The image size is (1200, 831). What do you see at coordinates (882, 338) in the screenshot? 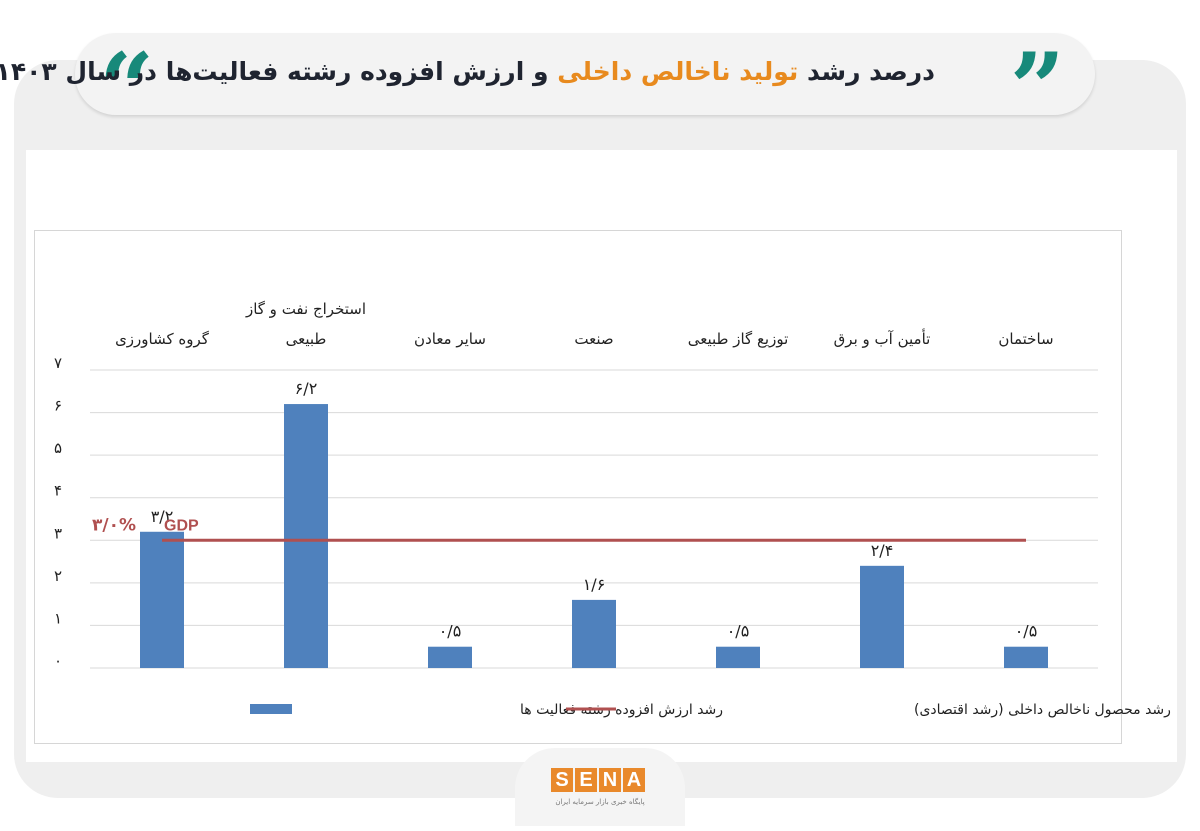
I see `category-label: تأمین آب و برق` at bounding box center [882, 338].